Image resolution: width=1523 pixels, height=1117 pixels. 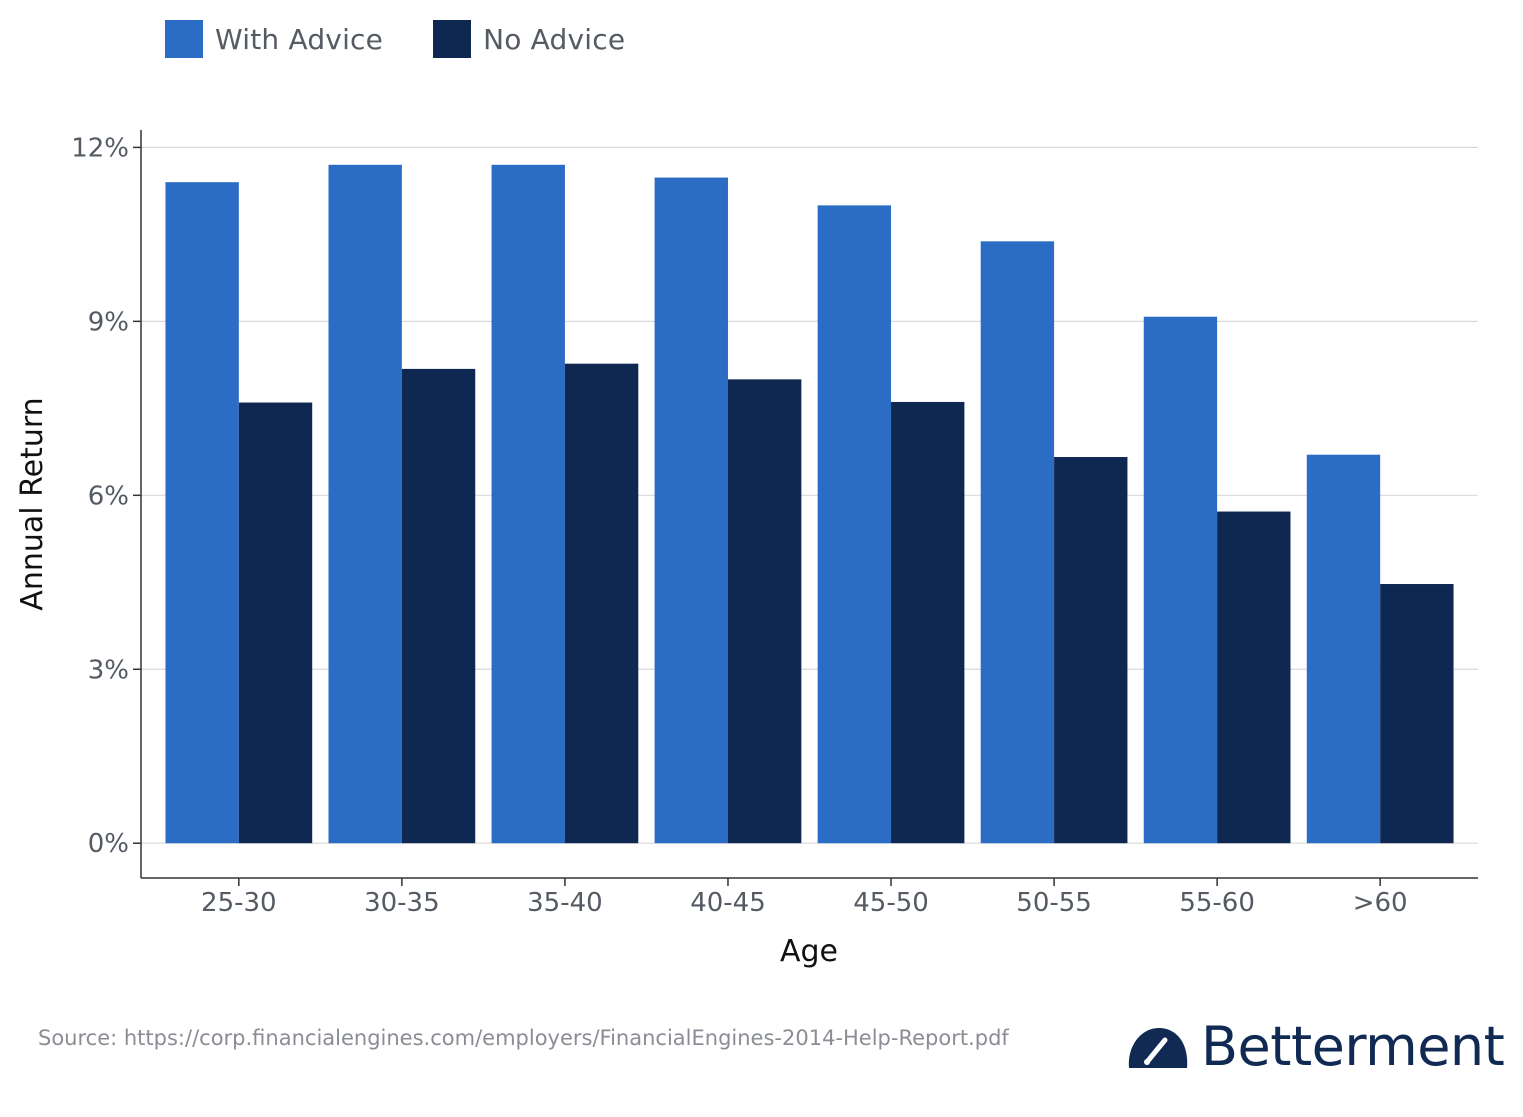 I want to click on legend-item-with-advice: With Advice, so click(x=274, y=39).